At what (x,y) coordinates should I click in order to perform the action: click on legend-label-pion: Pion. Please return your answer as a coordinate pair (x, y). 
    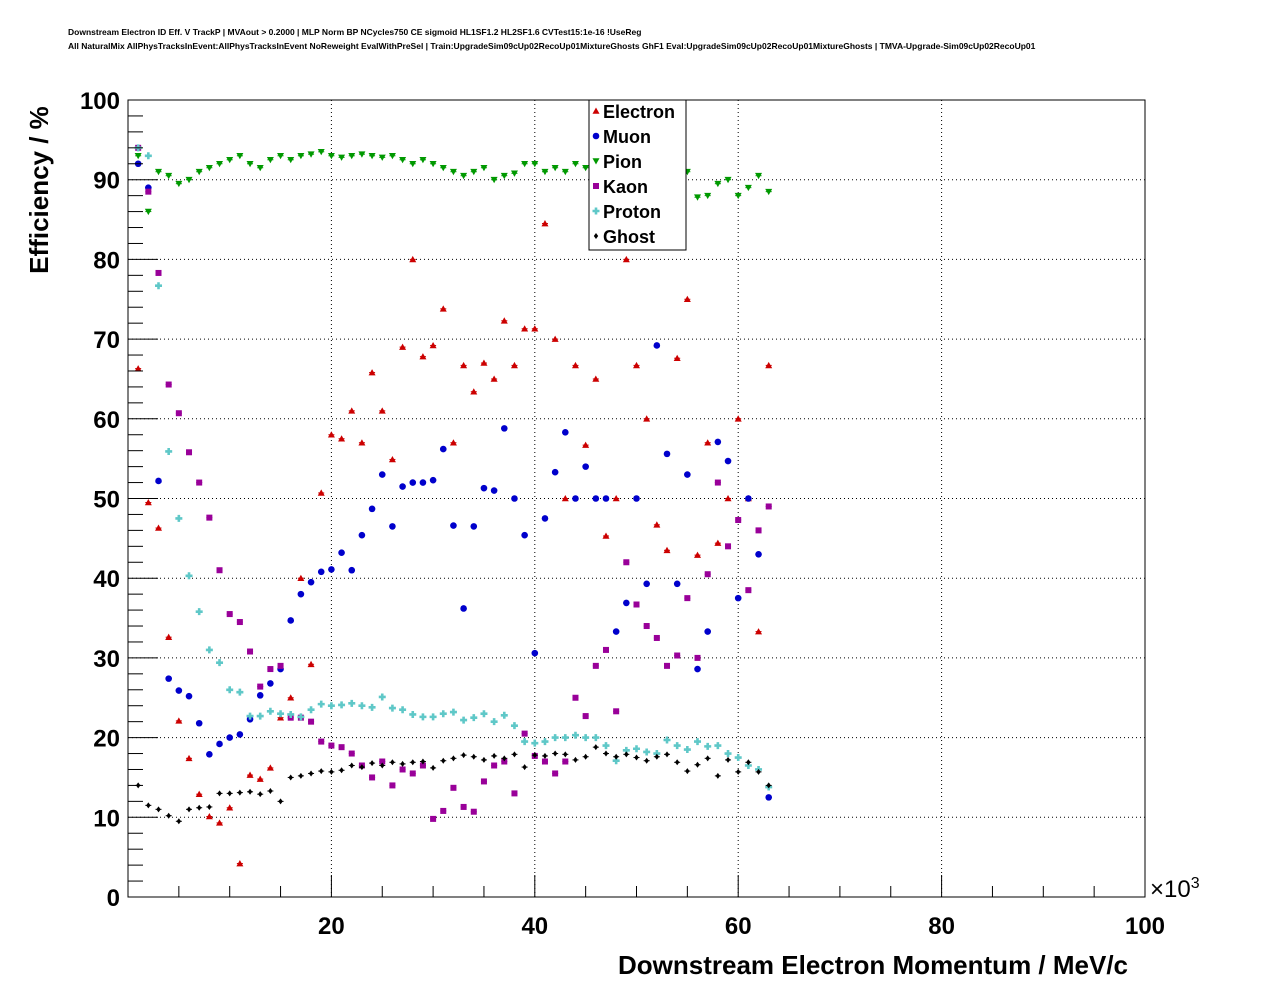
    Looking at the image, I should click on (622, 162).